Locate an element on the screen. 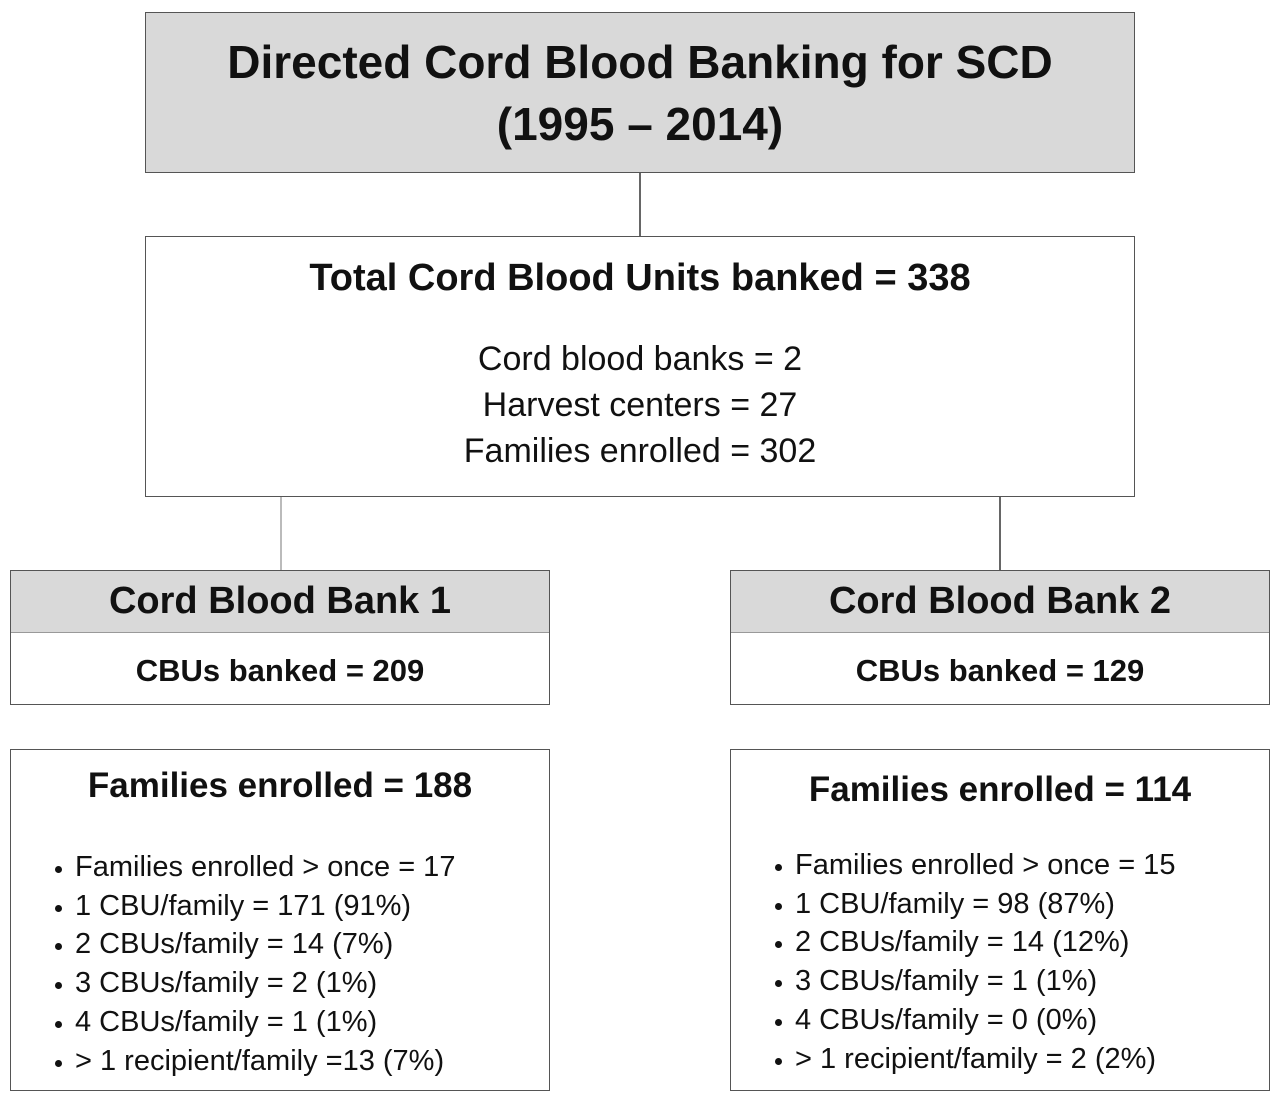 The width and height of the screenshot is (1280, 1101). families-title: Families enrolled = 114 is located at coordinates (1000, 789).